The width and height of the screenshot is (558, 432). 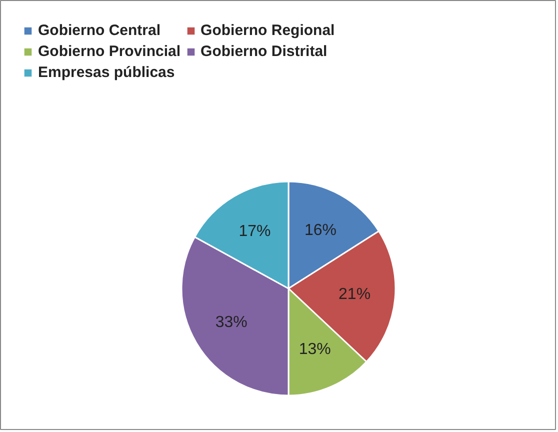 What do you see at coordinates (106, 72) in the screenshot?
I see `legend-label: Empresas públicas` at bounding box center [106, 72].